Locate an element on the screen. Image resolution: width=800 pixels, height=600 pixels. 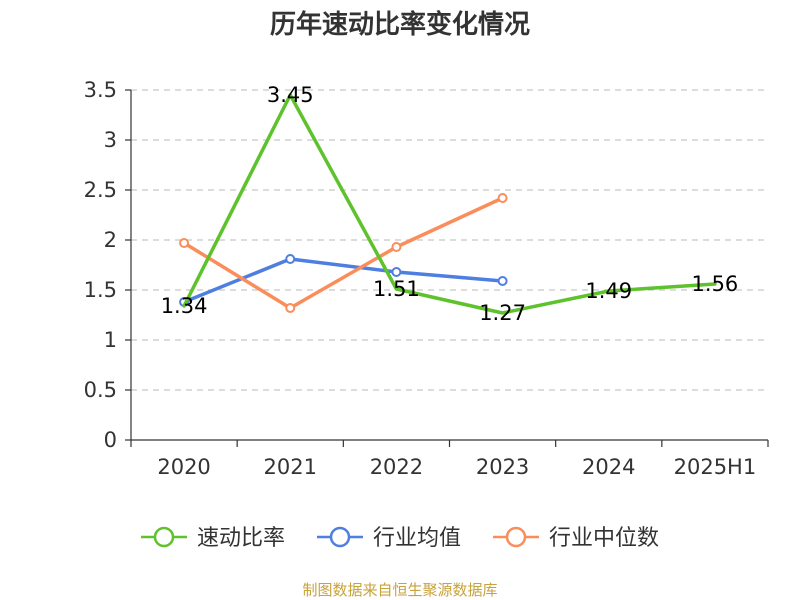
y-tick-label: 1 is located at coordinates (110, 340).